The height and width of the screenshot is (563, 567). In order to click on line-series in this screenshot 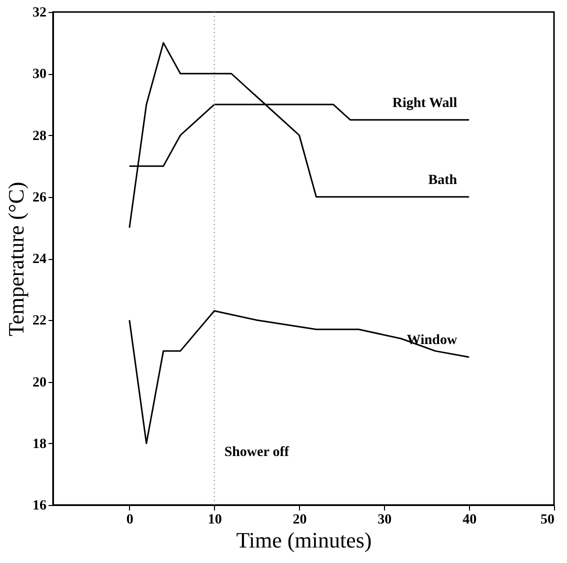, I will do `click(299, 377)`.